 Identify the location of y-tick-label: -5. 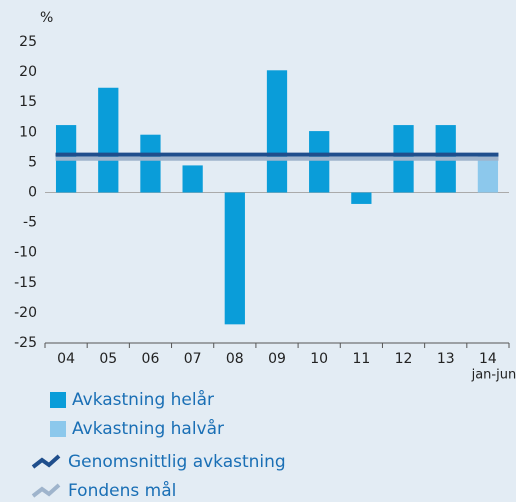
(30, 223).